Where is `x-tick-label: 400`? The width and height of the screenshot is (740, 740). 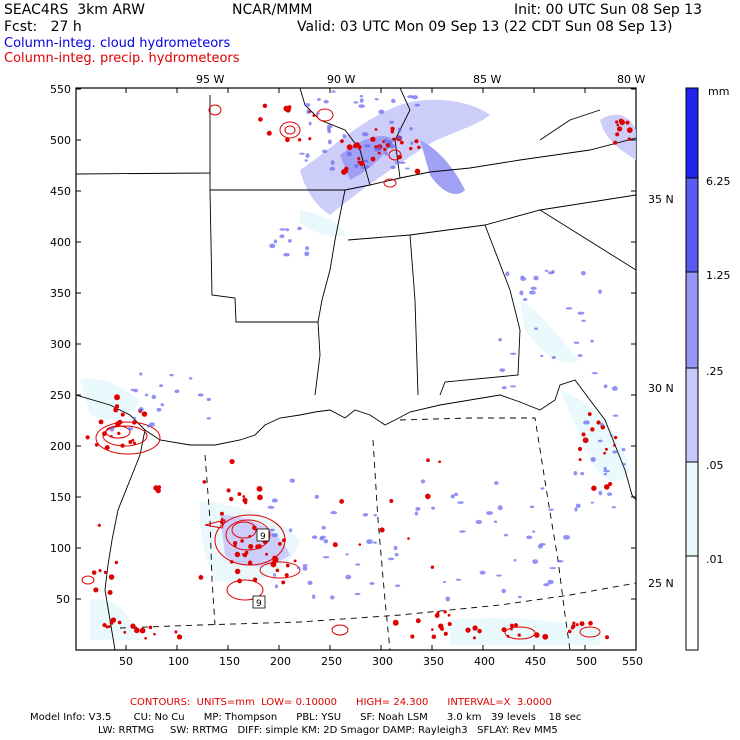
x-tick-label: 400 is located at coordinates (484, 661).